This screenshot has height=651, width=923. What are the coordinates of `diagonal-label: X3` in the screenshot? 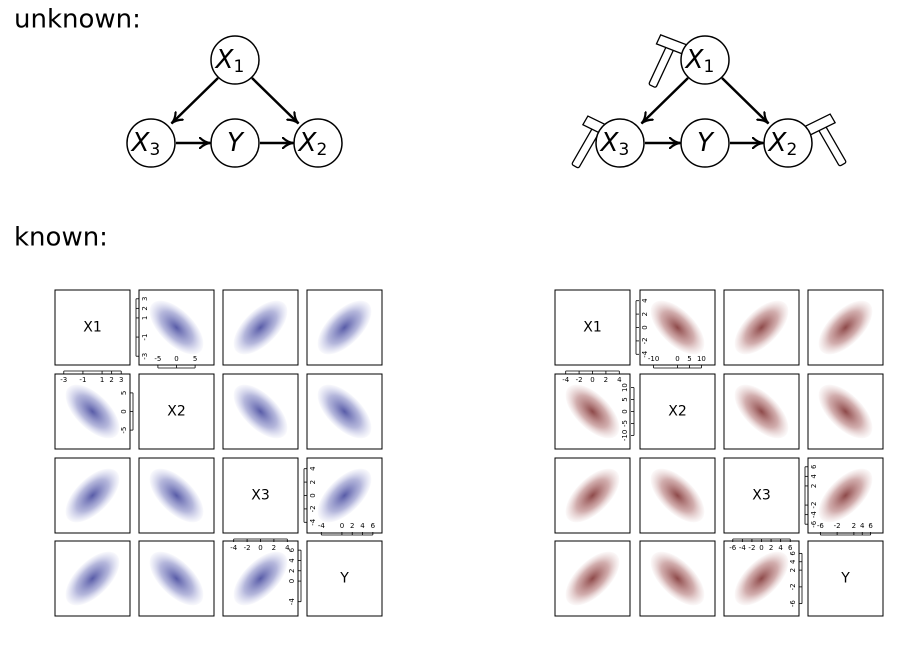 It's located at (761, 496).